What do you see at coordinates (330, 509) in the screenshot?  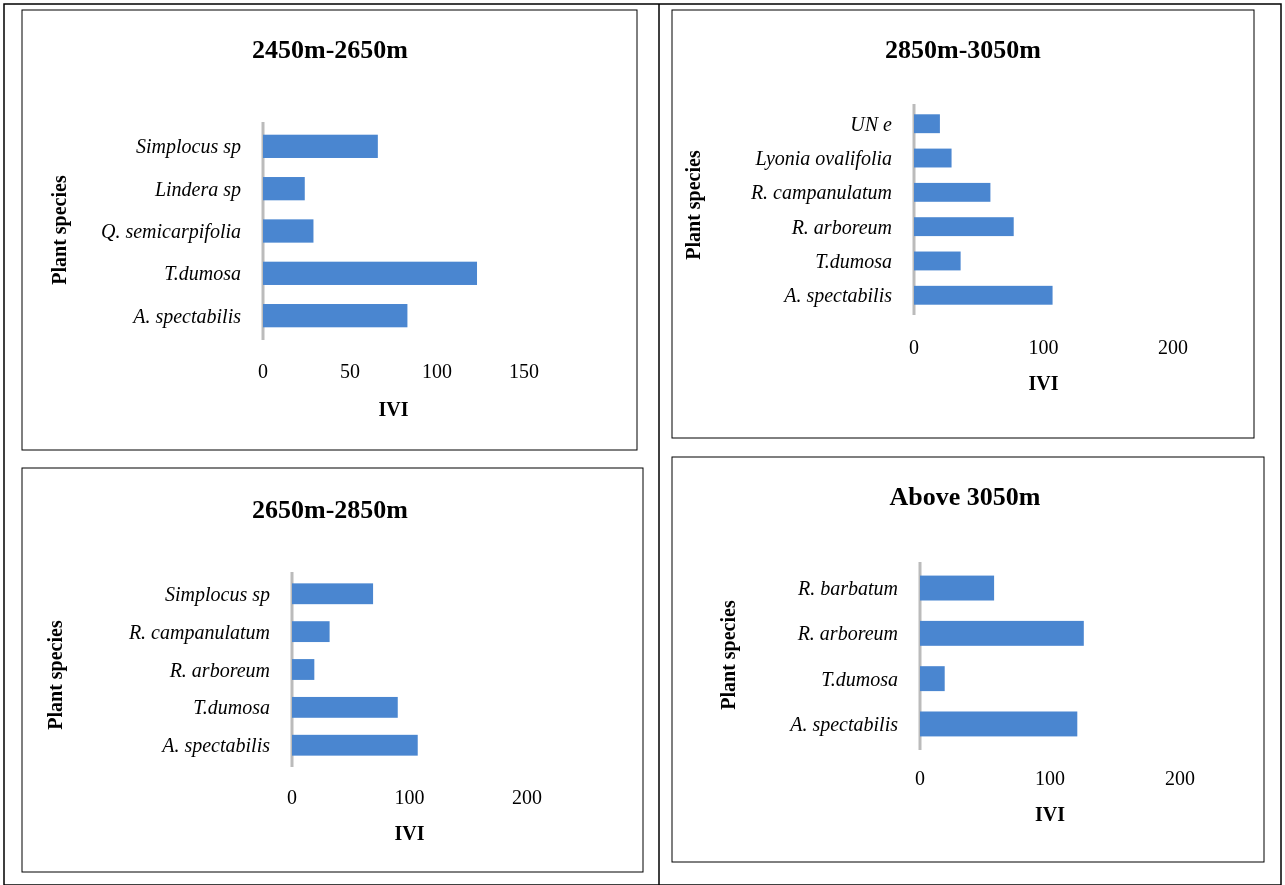 I see `chart-title: 2650m-2850m` at bounding box center [330, 509].